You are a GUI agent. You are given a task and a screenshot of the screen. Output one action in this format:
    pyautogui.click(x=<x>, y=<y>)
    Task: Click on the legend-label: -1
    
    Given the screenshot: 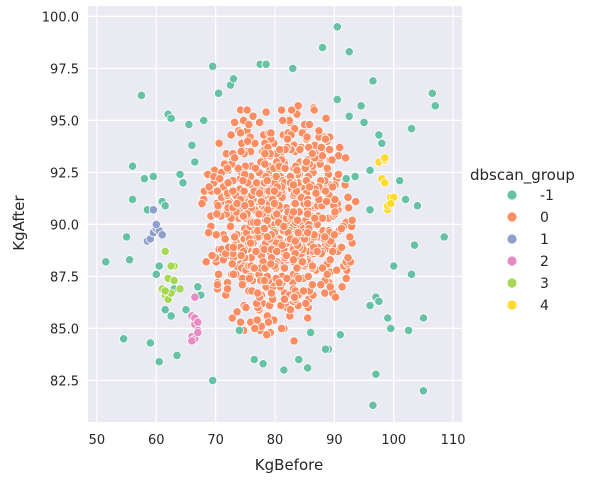 What is the action you would take?
    pyautogui.click(x=547, y=196)
    